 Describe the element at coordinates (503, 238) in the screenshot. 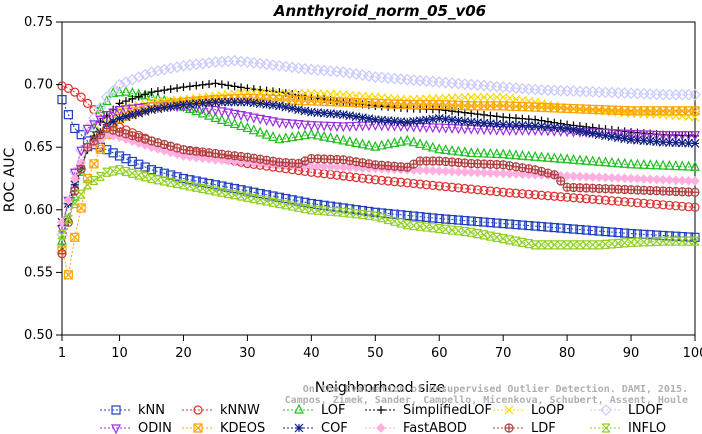

I see `data-point-inflo-k70` at that location.